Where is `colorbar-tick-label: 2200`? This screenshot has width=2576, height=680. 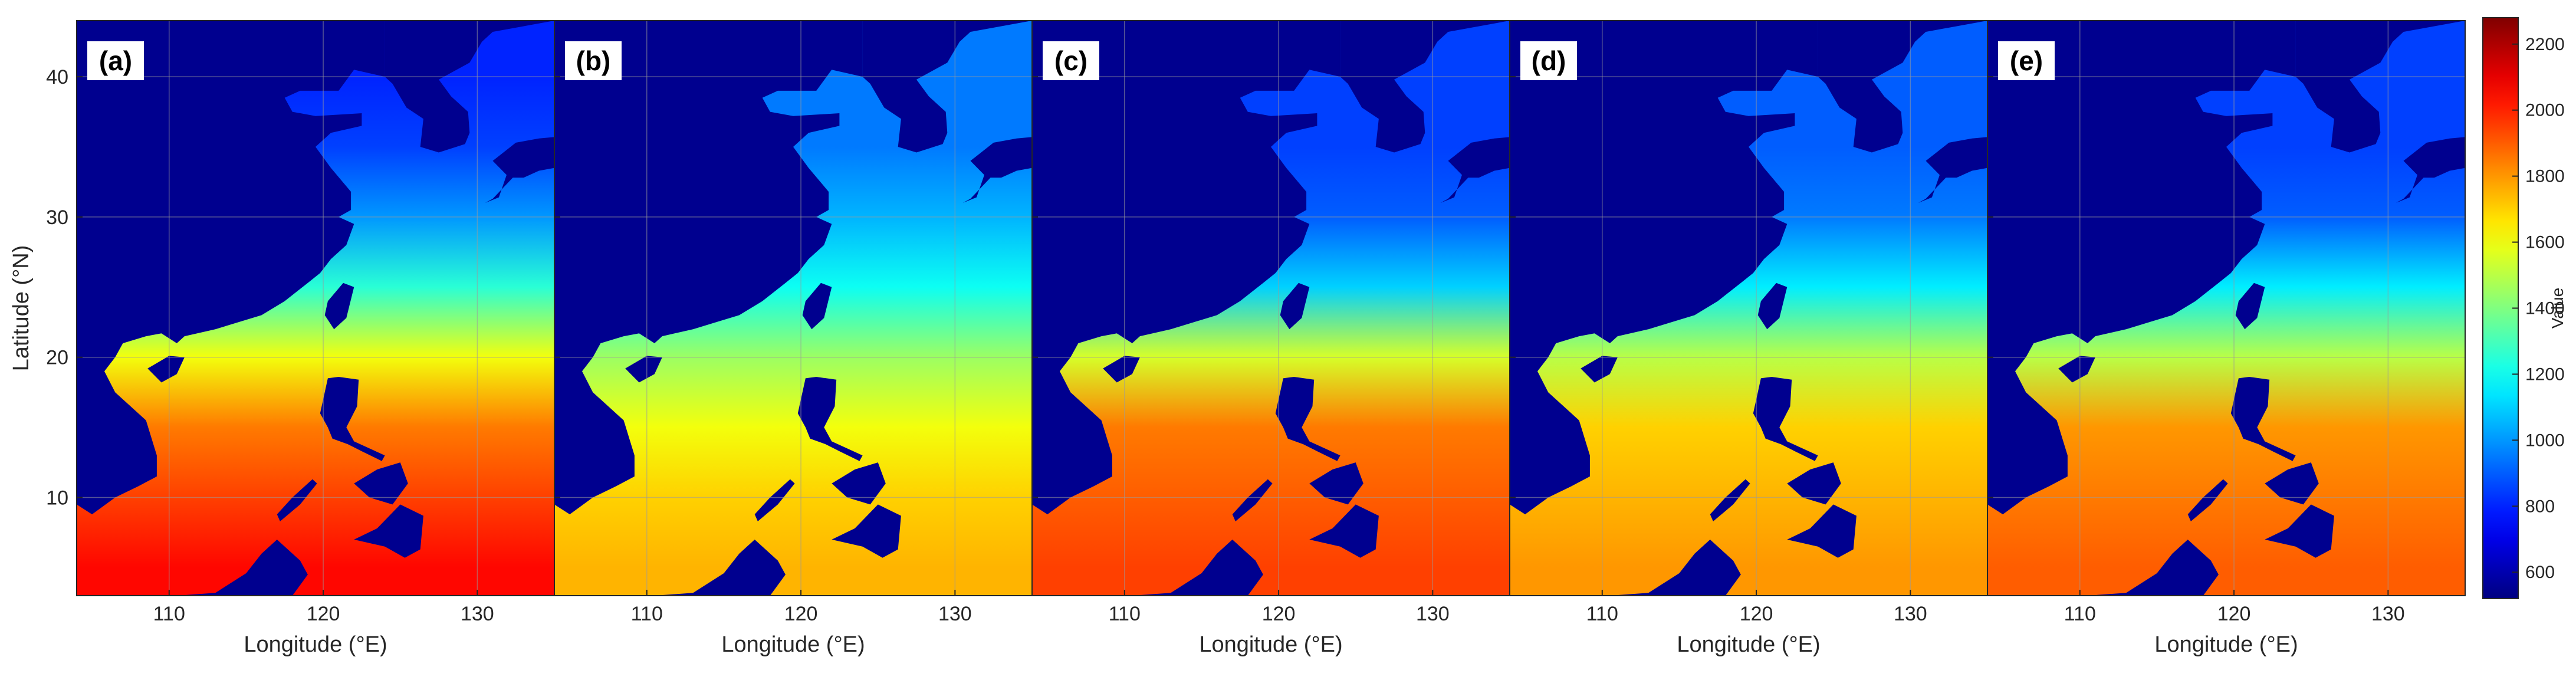
colorbar-tick-label: 2200 is located at coordinates (2545, 44).